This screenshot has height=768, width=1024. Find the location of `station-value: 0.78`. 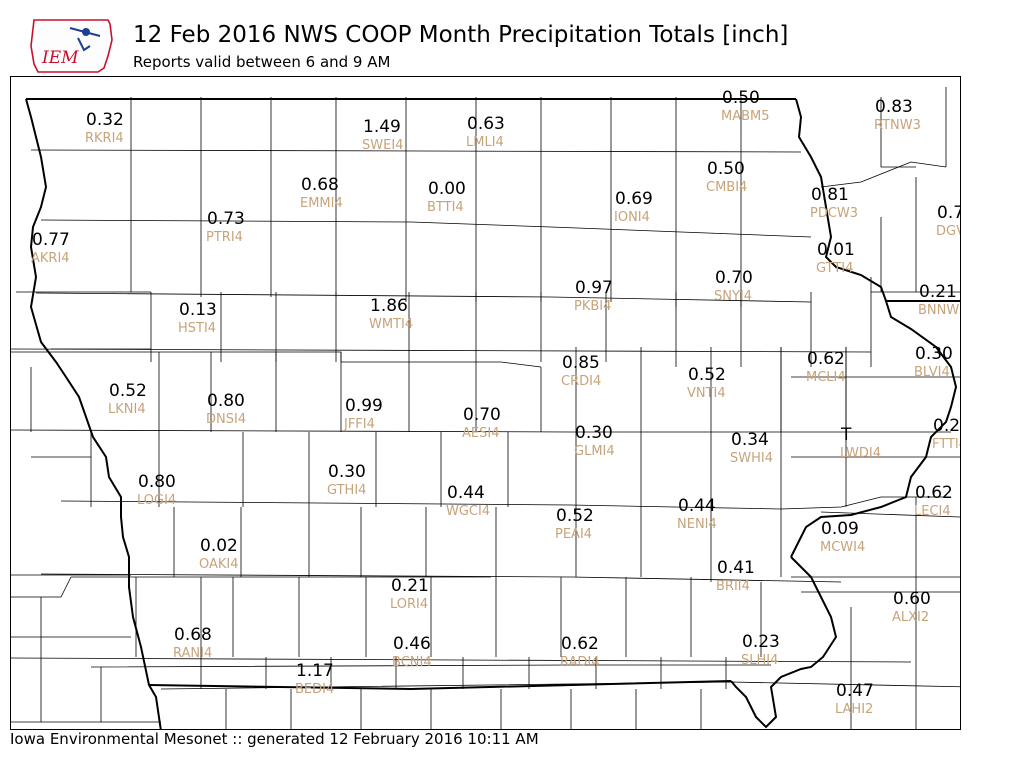

station-value: 0.78 is located at coordinates (949, 213).